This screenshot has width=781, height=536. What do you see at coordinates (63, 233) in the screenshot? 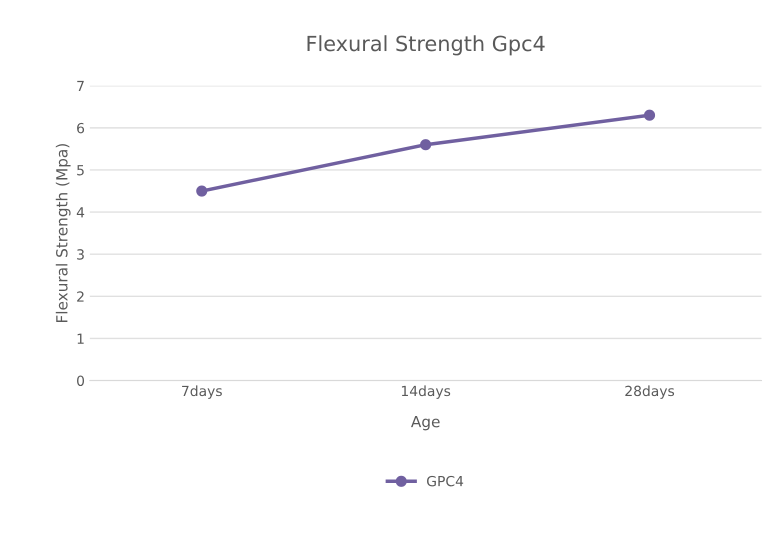
I see `y-axis-title: Flexural Strength (Mpa)` at bounding box center [63, 233].